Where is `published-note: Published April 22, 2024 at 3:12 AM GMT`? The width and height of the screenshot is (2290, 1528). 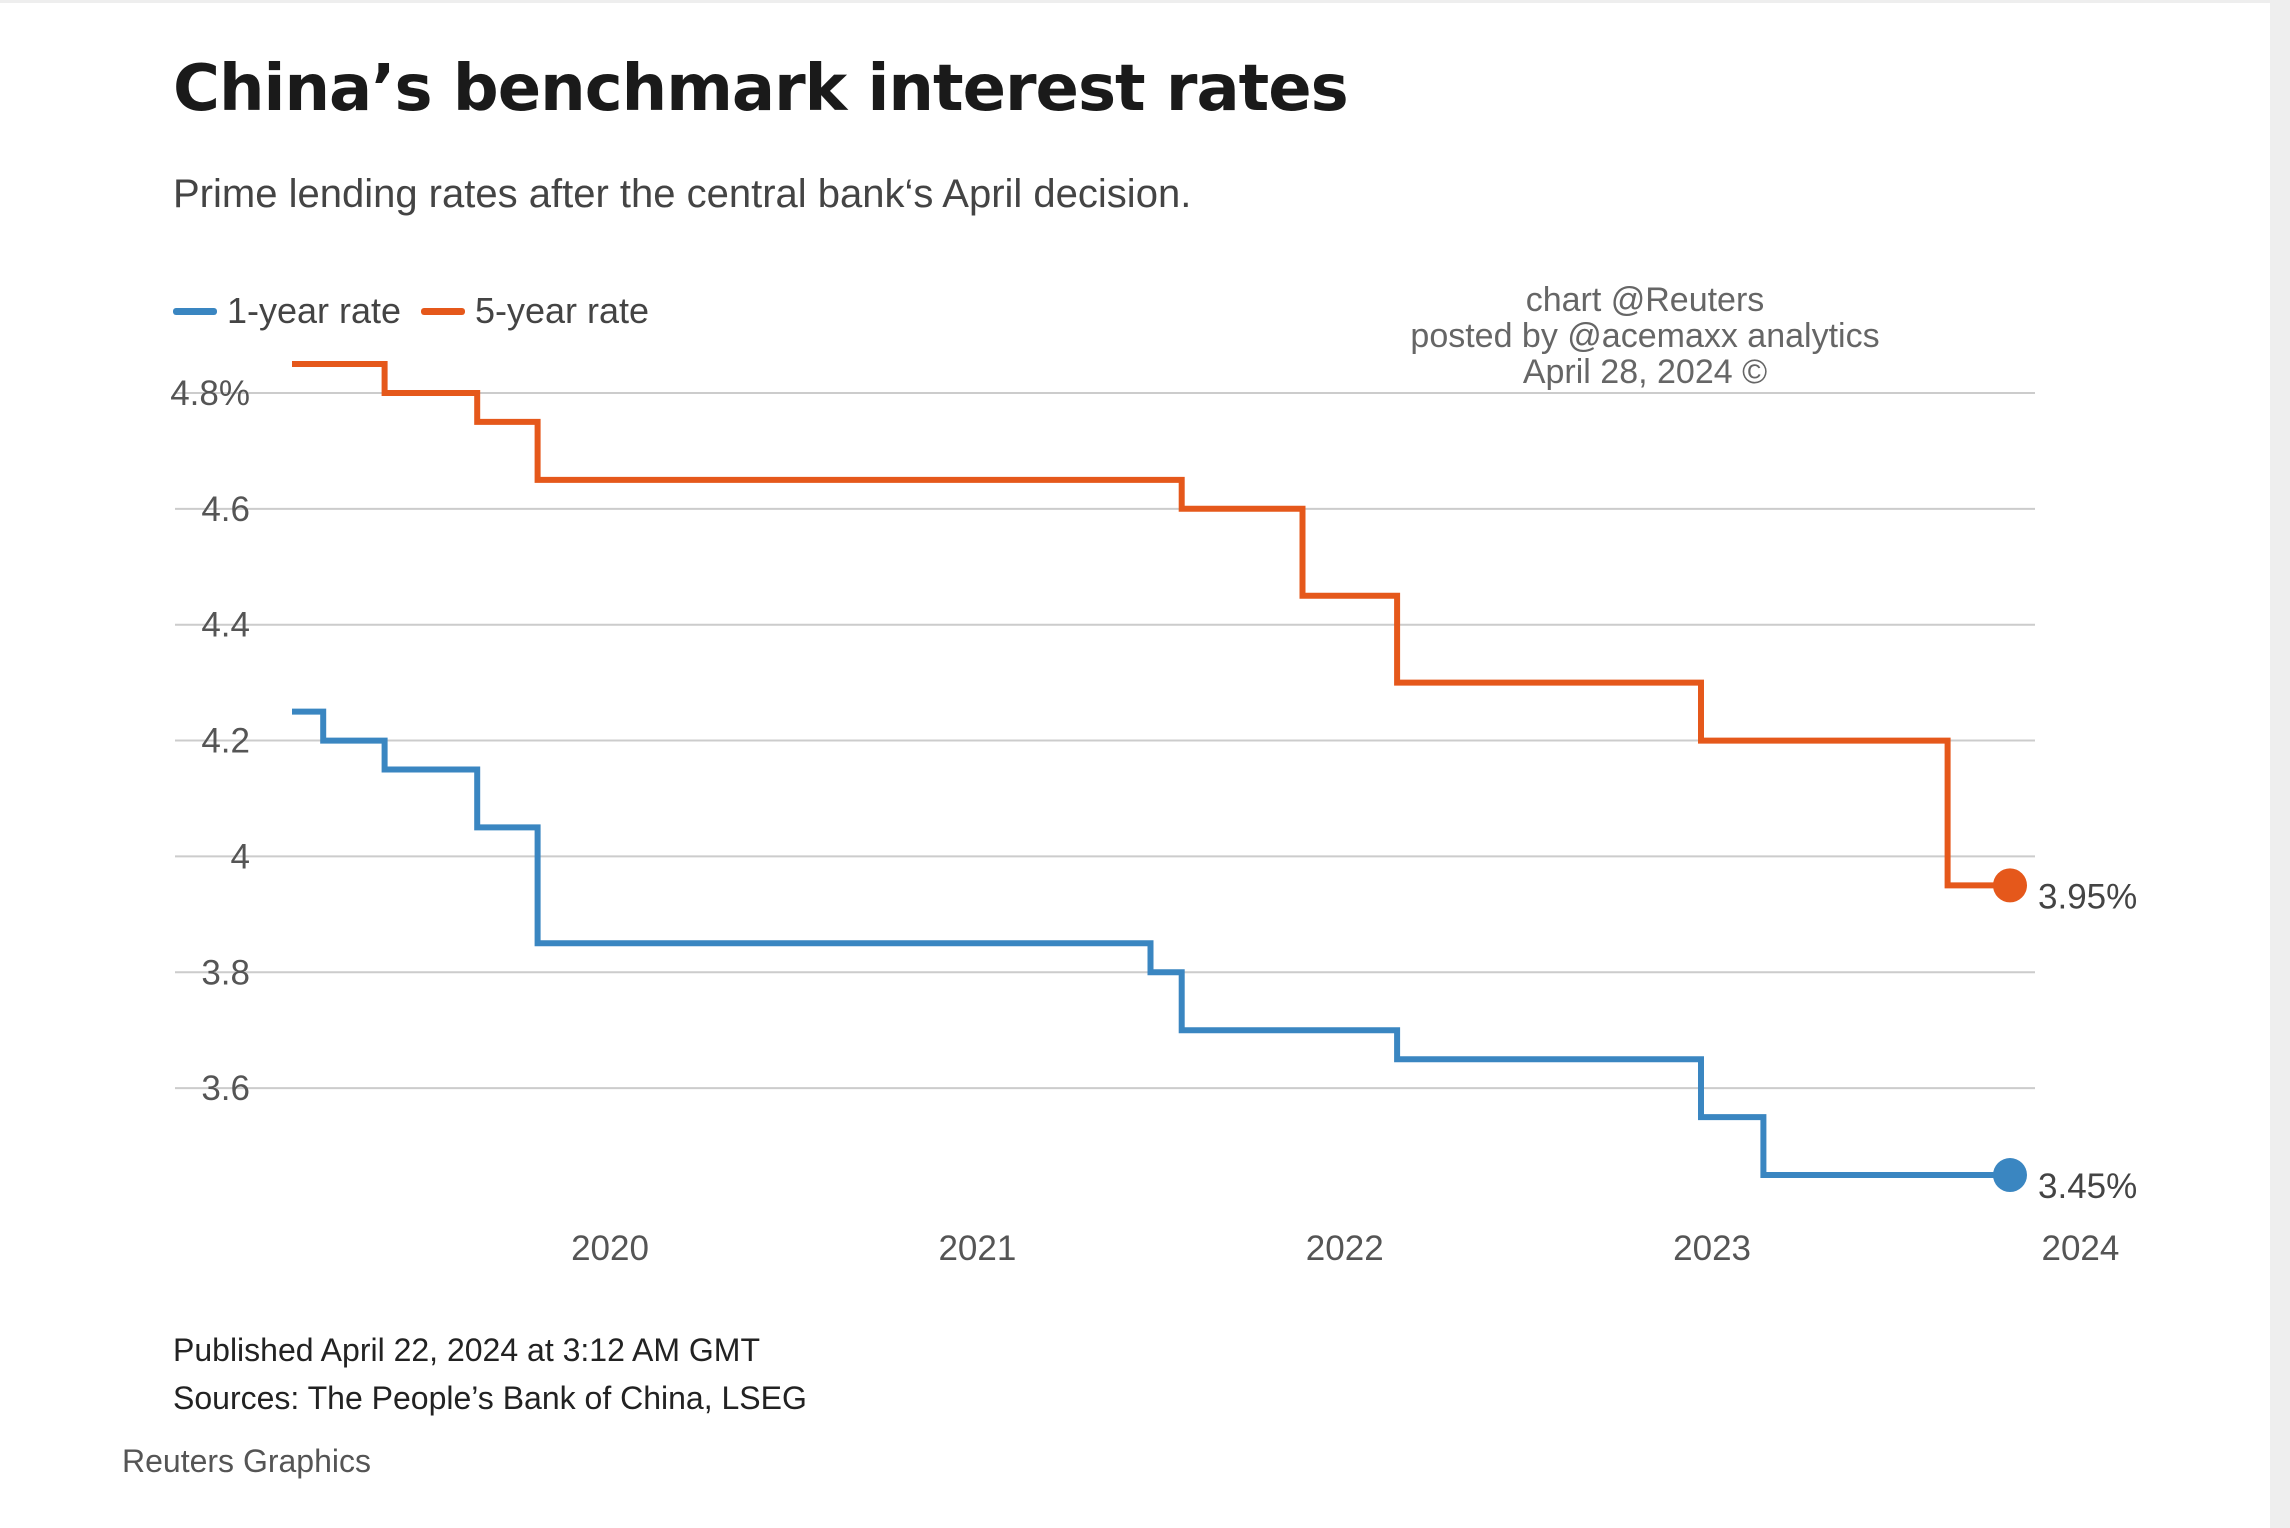
published-note: Published April 22, 2024 at 3:12 AM GMT is located at coordinates (466, 1350).